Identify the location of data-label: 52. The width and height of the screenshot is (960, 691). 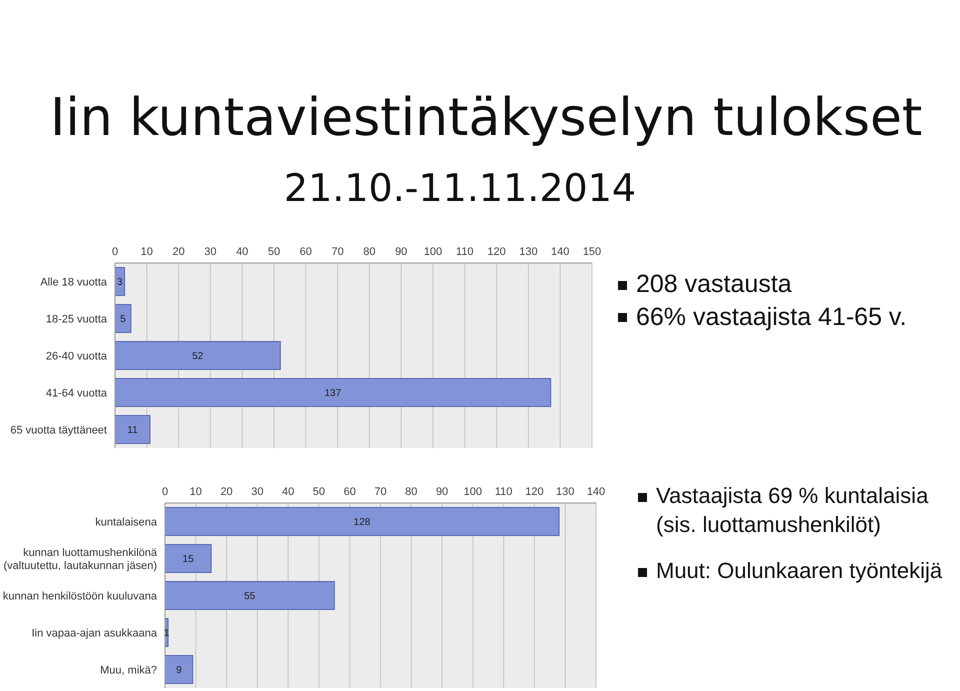
(198, 356).